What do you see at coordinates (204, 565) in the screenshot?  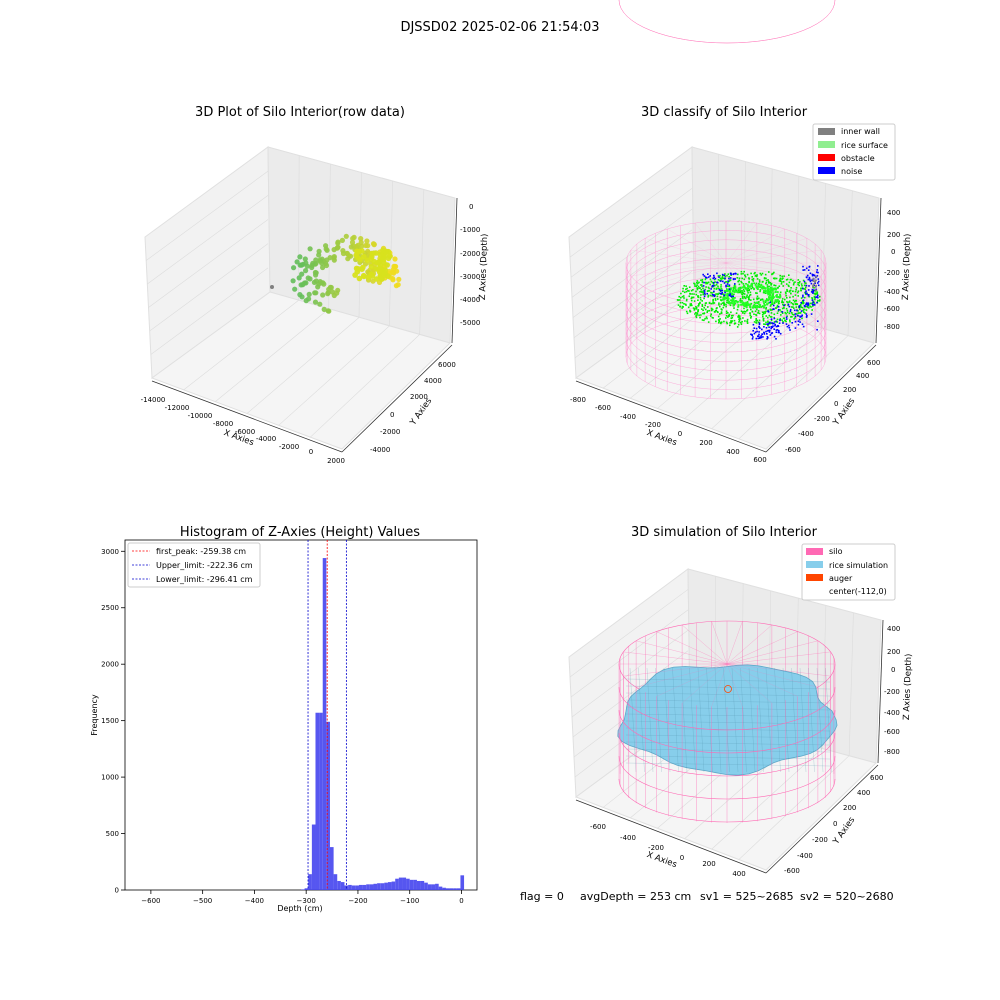 I see `legend-label-upper-limit: Upper_limit: -222.36 cm` at bounding box center [204, 565].